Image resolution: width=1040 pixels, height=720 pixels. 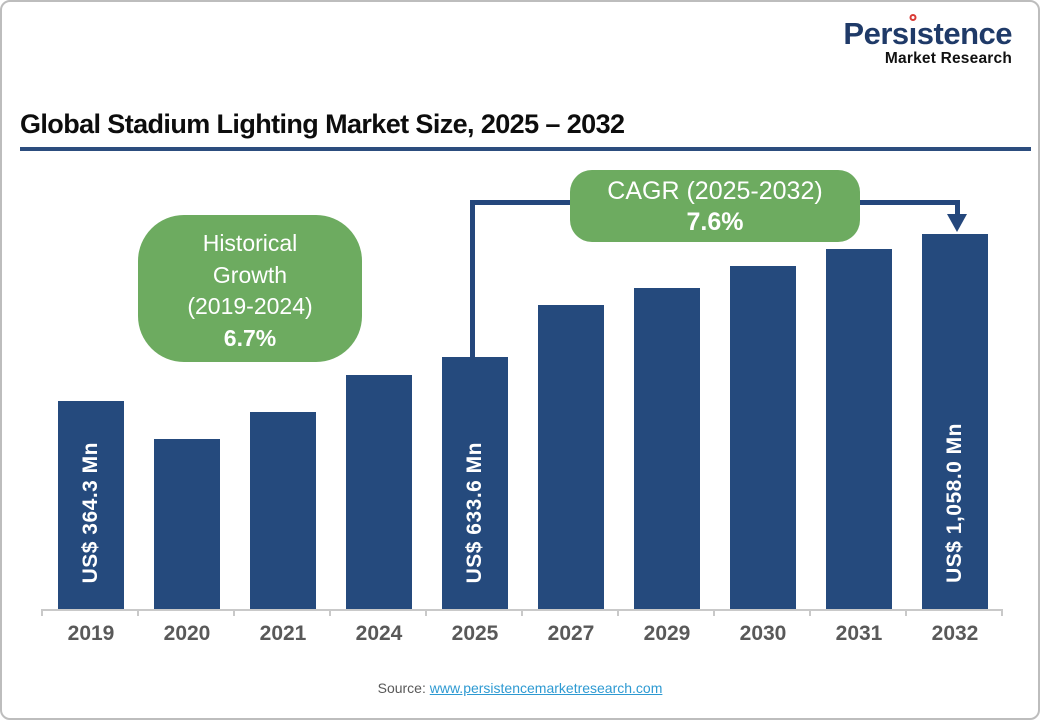 What do you see at coordinates (763, 633) in the screenshot?
I see `x-axis-label-2030: 2030` at bounding box center [763, 633].